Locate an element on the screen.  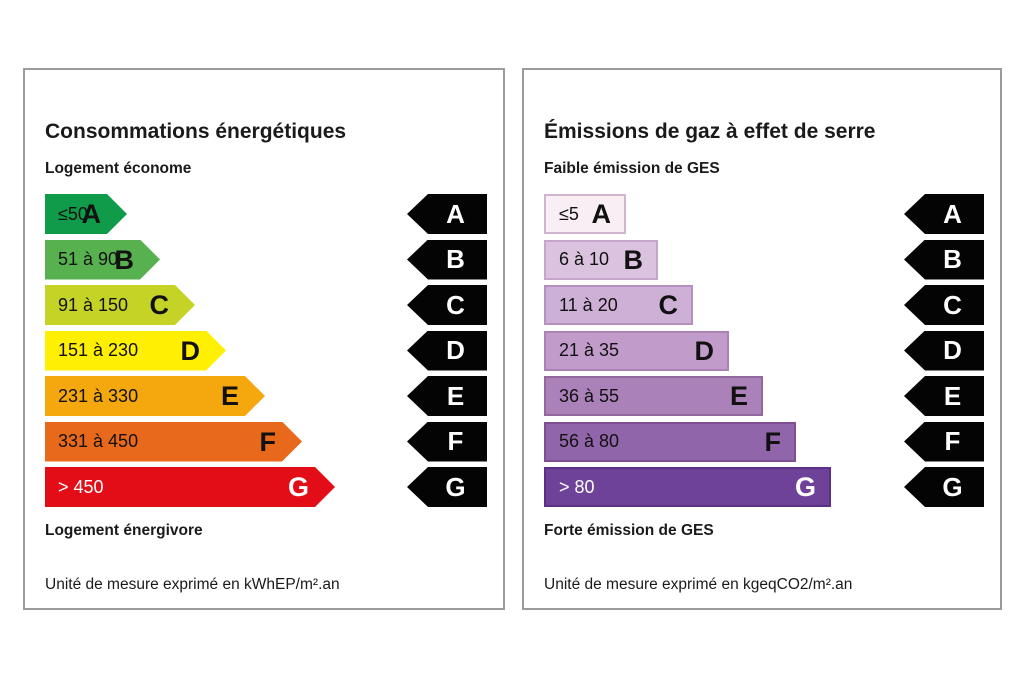
energy-grade-arrow-column: A B C D E F G is located at coordinates (447, 353).